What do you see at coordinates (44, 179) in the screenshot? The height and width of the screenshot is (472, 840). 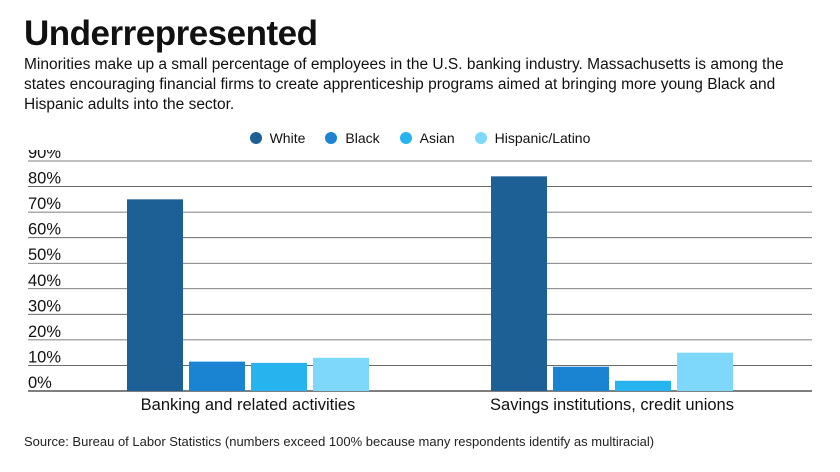 I see `y-tick-label: 80%` at bounding box center [44, 179].